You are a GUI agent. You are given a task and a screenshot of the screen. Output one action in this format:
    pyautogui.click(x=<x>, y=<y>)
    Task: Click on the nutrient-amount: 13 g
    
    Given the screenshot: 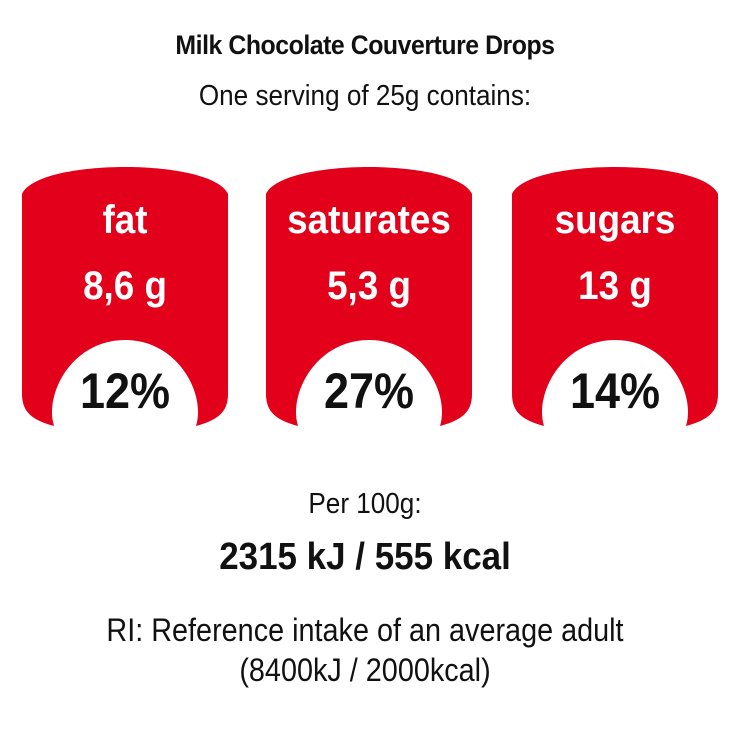 What is the action you would take?
    pyautogui.click(x=615, y=286)
    